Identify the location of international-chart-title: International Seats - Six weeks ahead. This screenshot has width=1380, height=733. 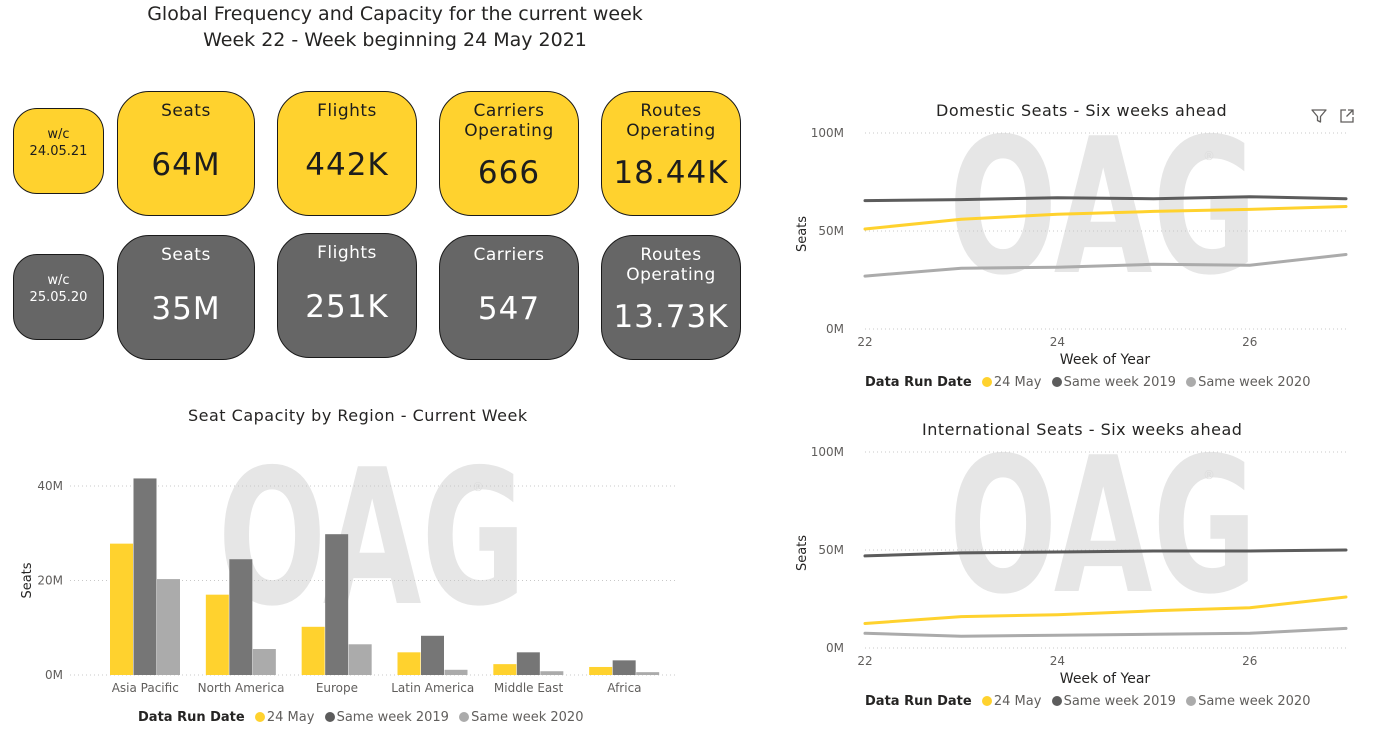
(1082, 429).